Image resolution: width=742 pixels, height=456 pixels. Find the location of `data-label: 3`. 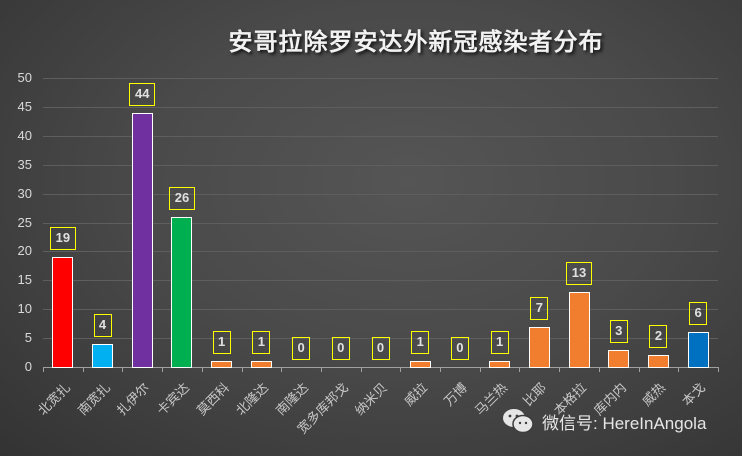

data-label: 3 is located at coordinates (618, 331).